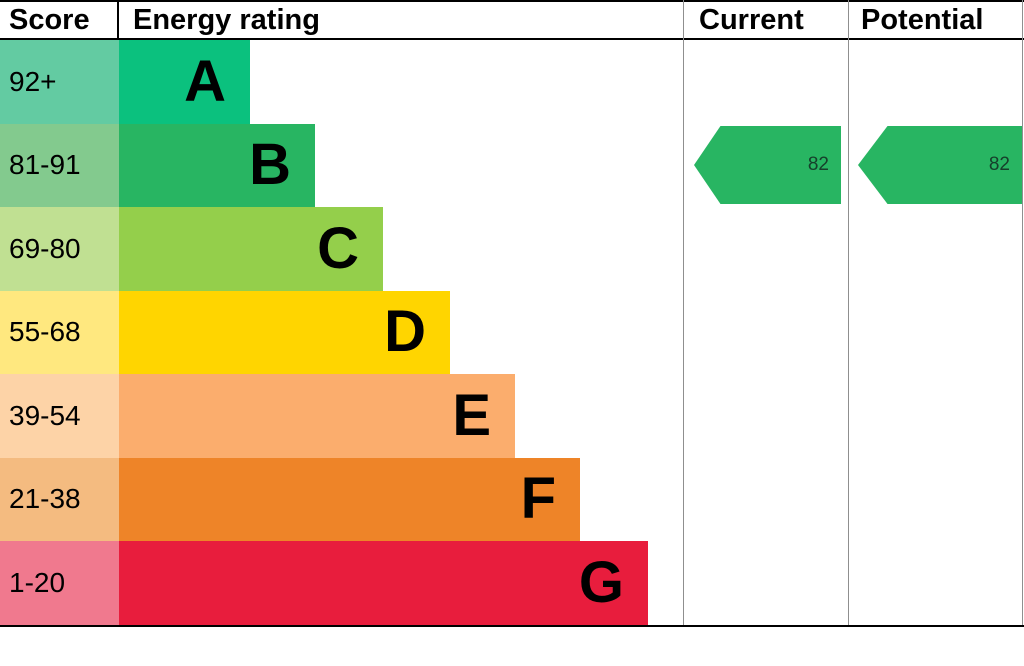 The height and width of the screenshot is (666, 1024). What do you see at coordinates (251, 249) in the screenshot?
I see `rating-bar-c: C` at bounding box center [251, 249].